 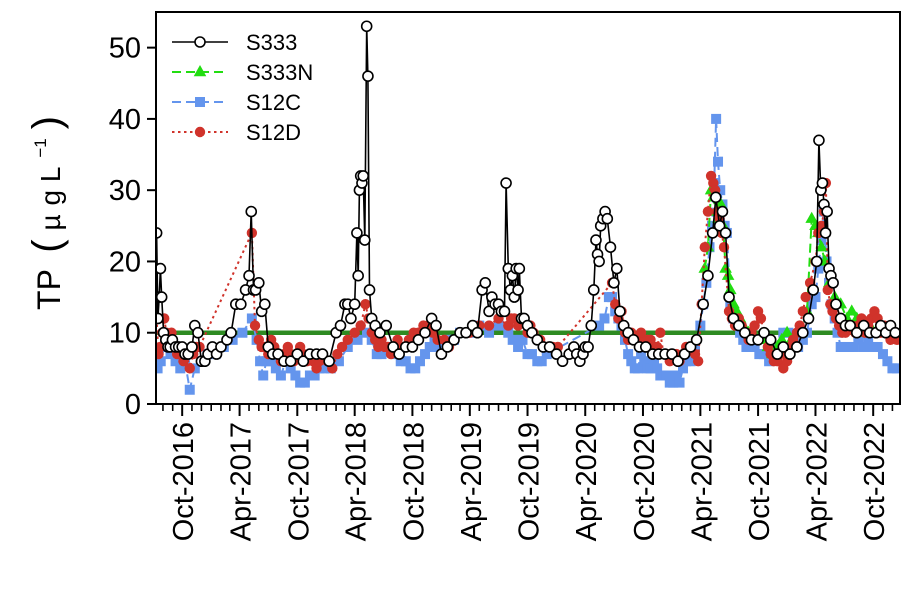 I want to click on legend-label-s12d: S12D, so click(x=273, y=132).